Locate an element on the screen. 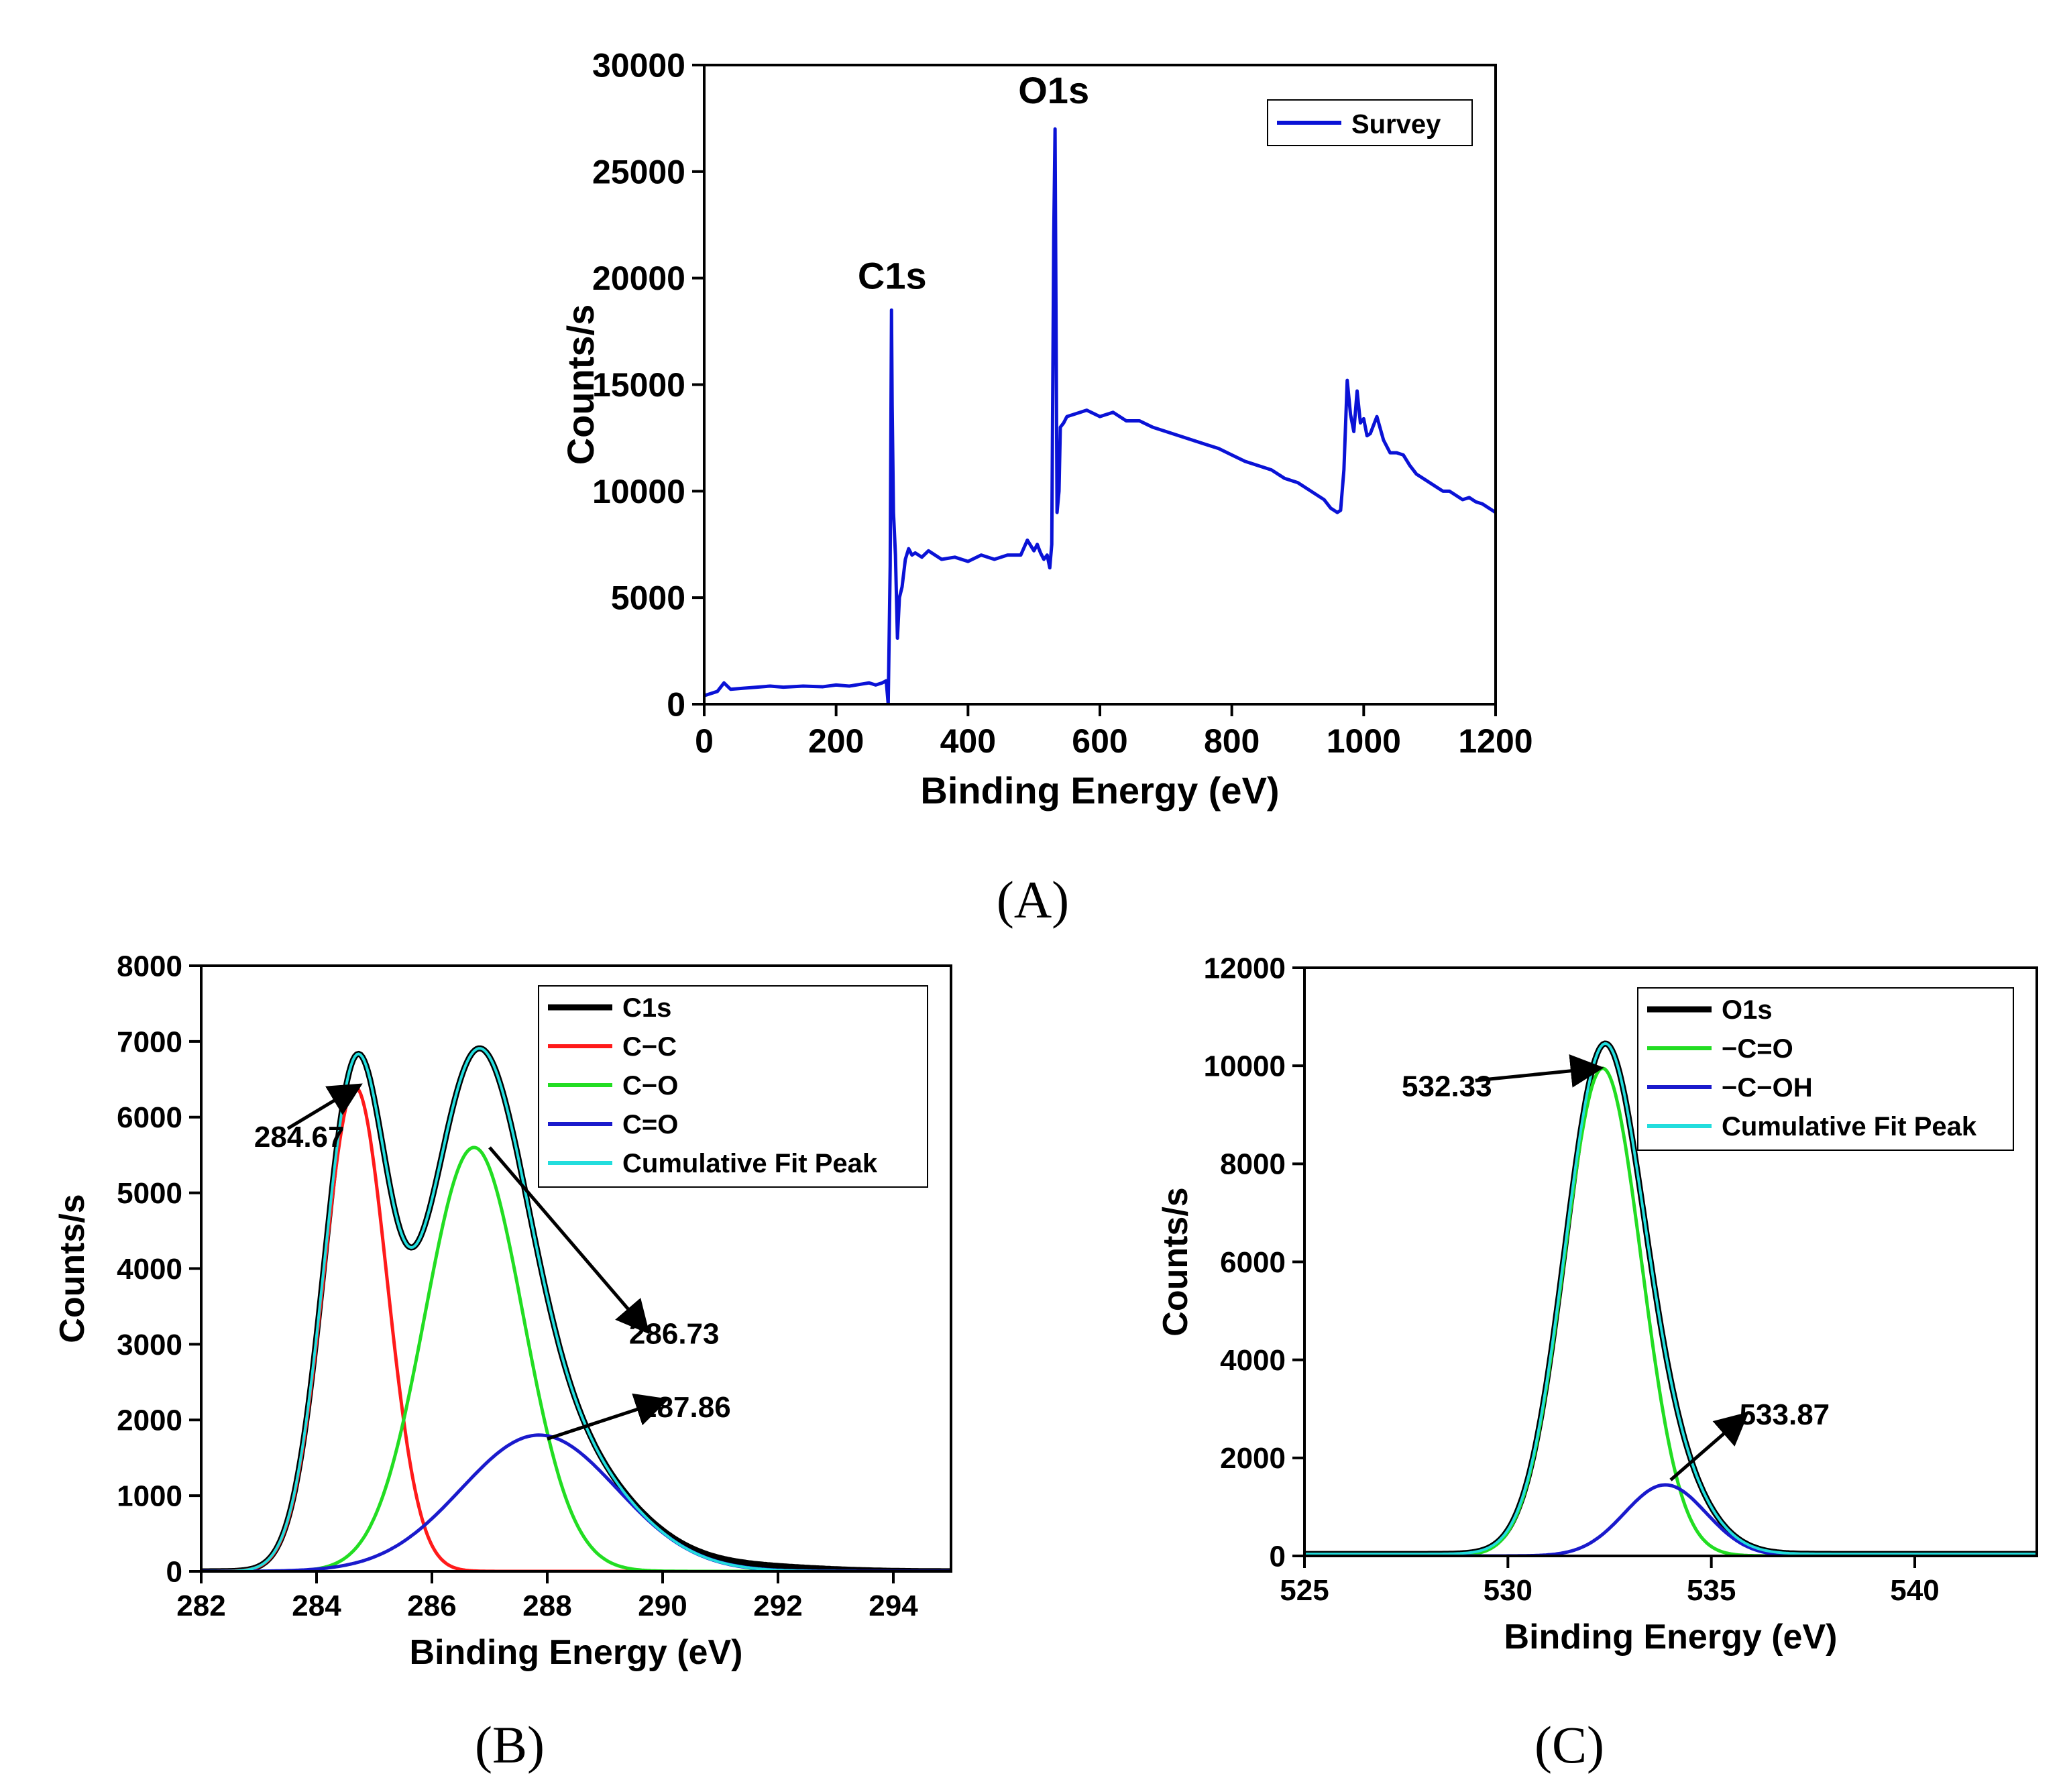 The width and height of the screenshot is (2065, 1792). peak-annotation: 533.87 is located at coordinates (1785, 1414).